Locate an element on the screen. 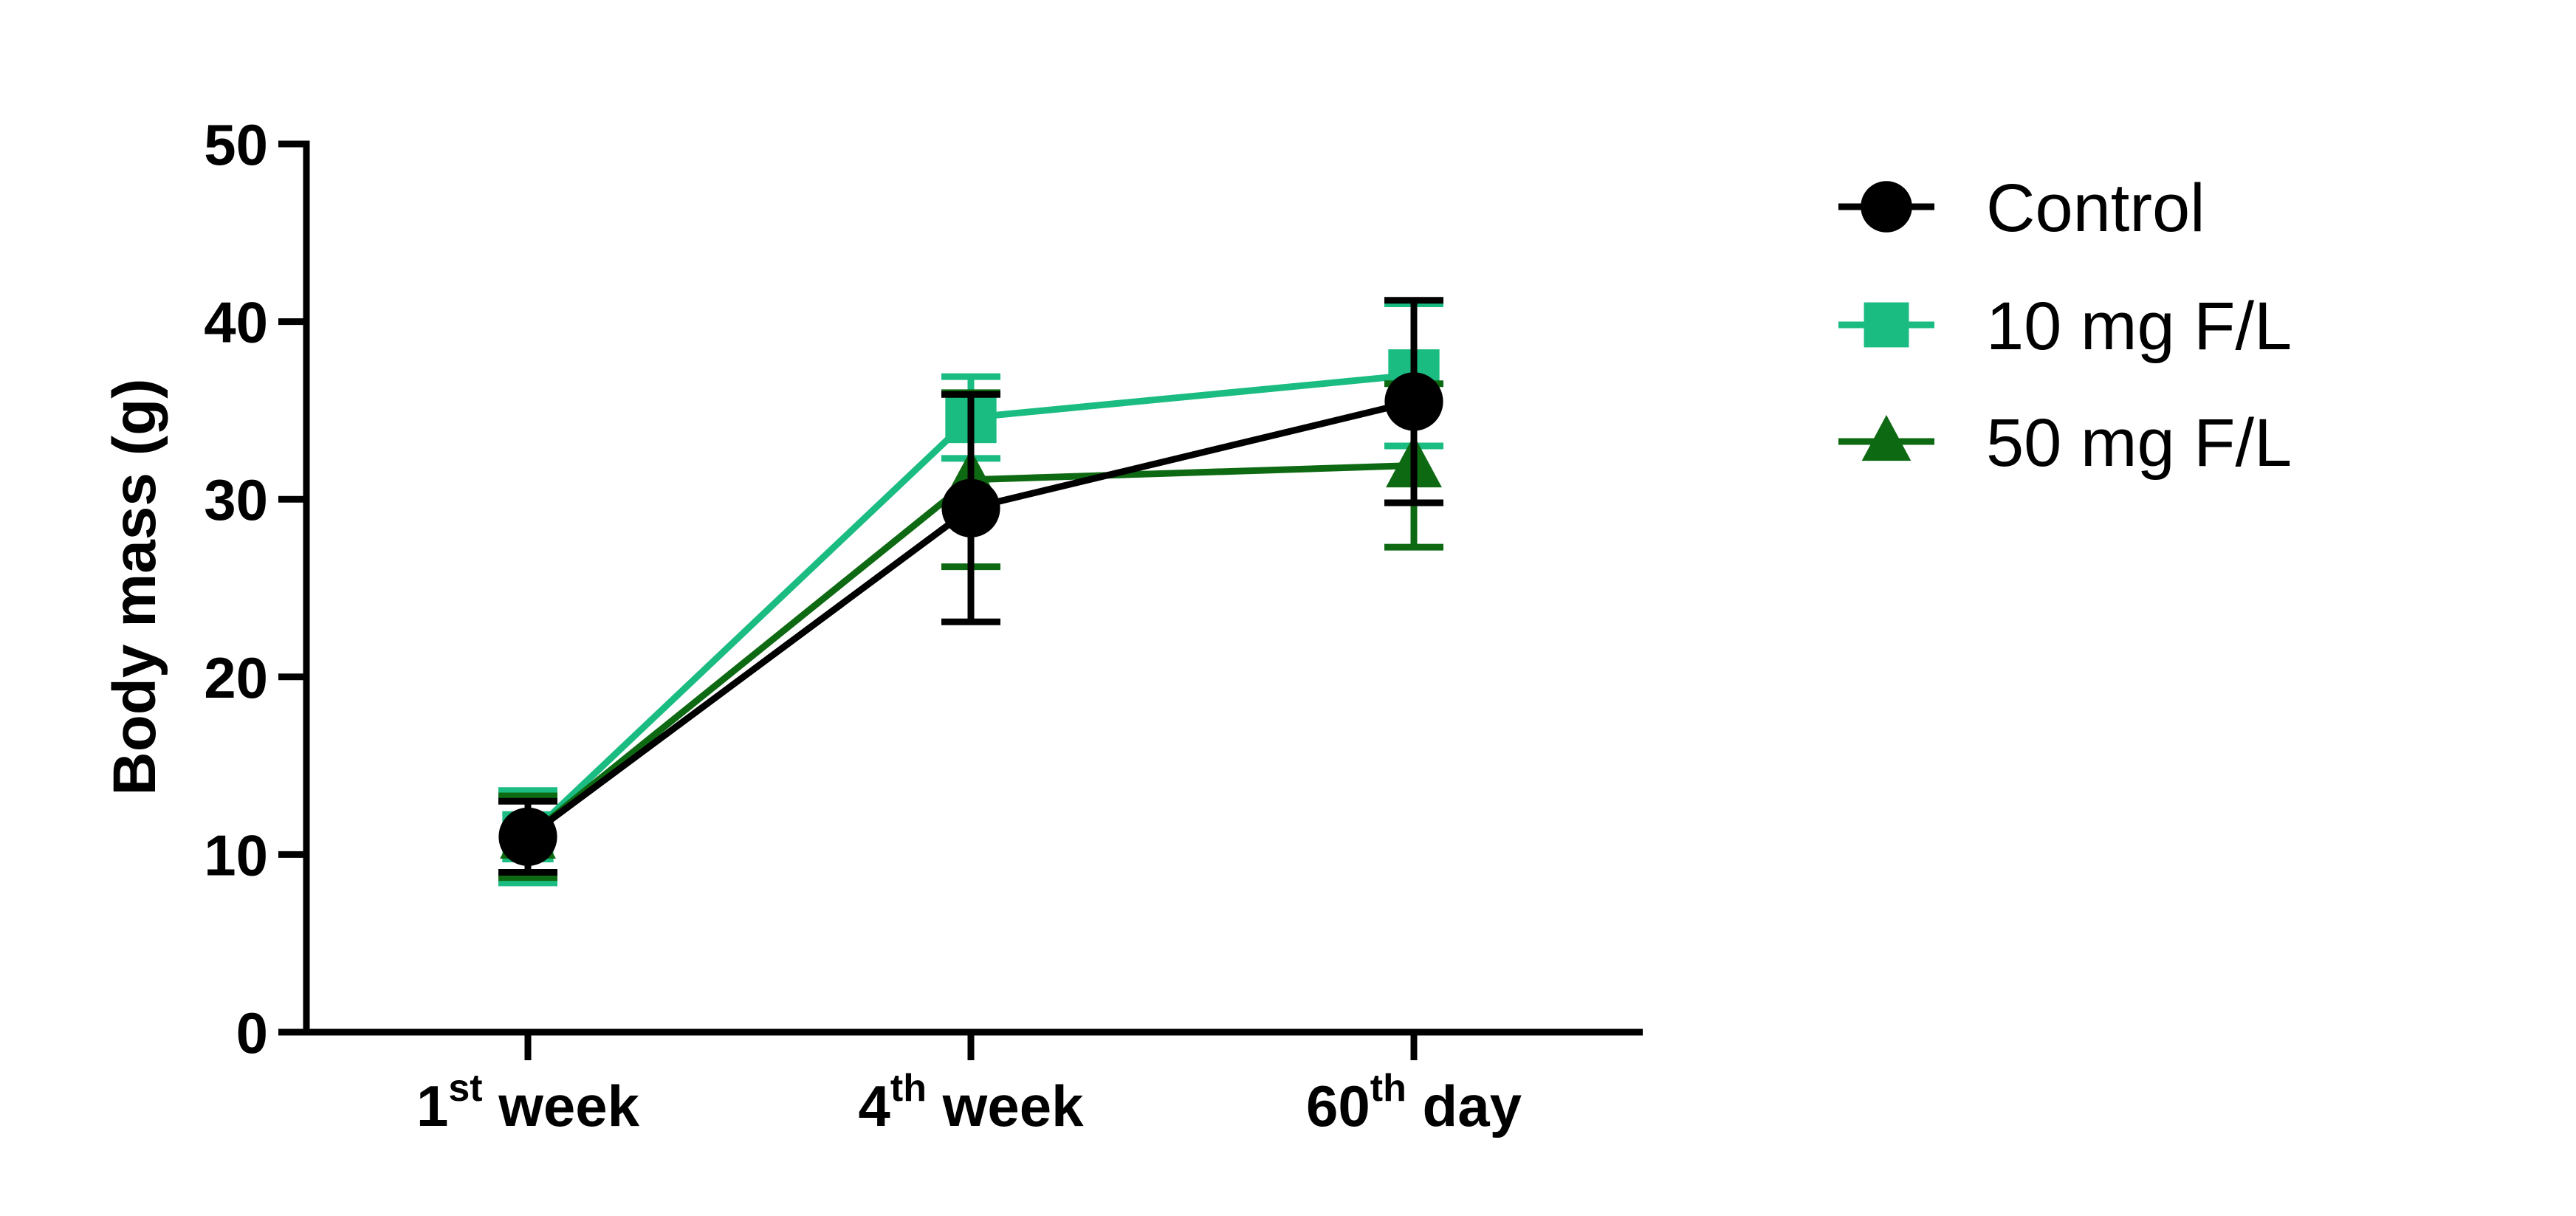  y-tick-label-10: 10 is located at coordinates (236, 854).